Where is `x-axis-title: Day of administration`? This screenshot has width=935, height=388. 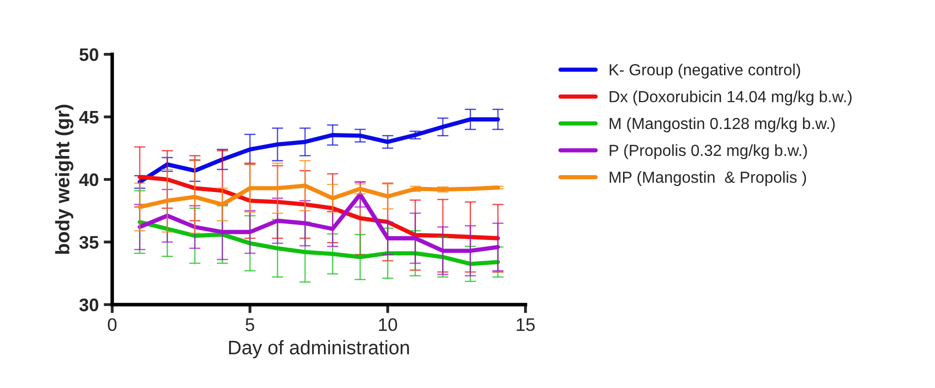 x-axis-title: Day of administration is located at coordinates (319, 349).